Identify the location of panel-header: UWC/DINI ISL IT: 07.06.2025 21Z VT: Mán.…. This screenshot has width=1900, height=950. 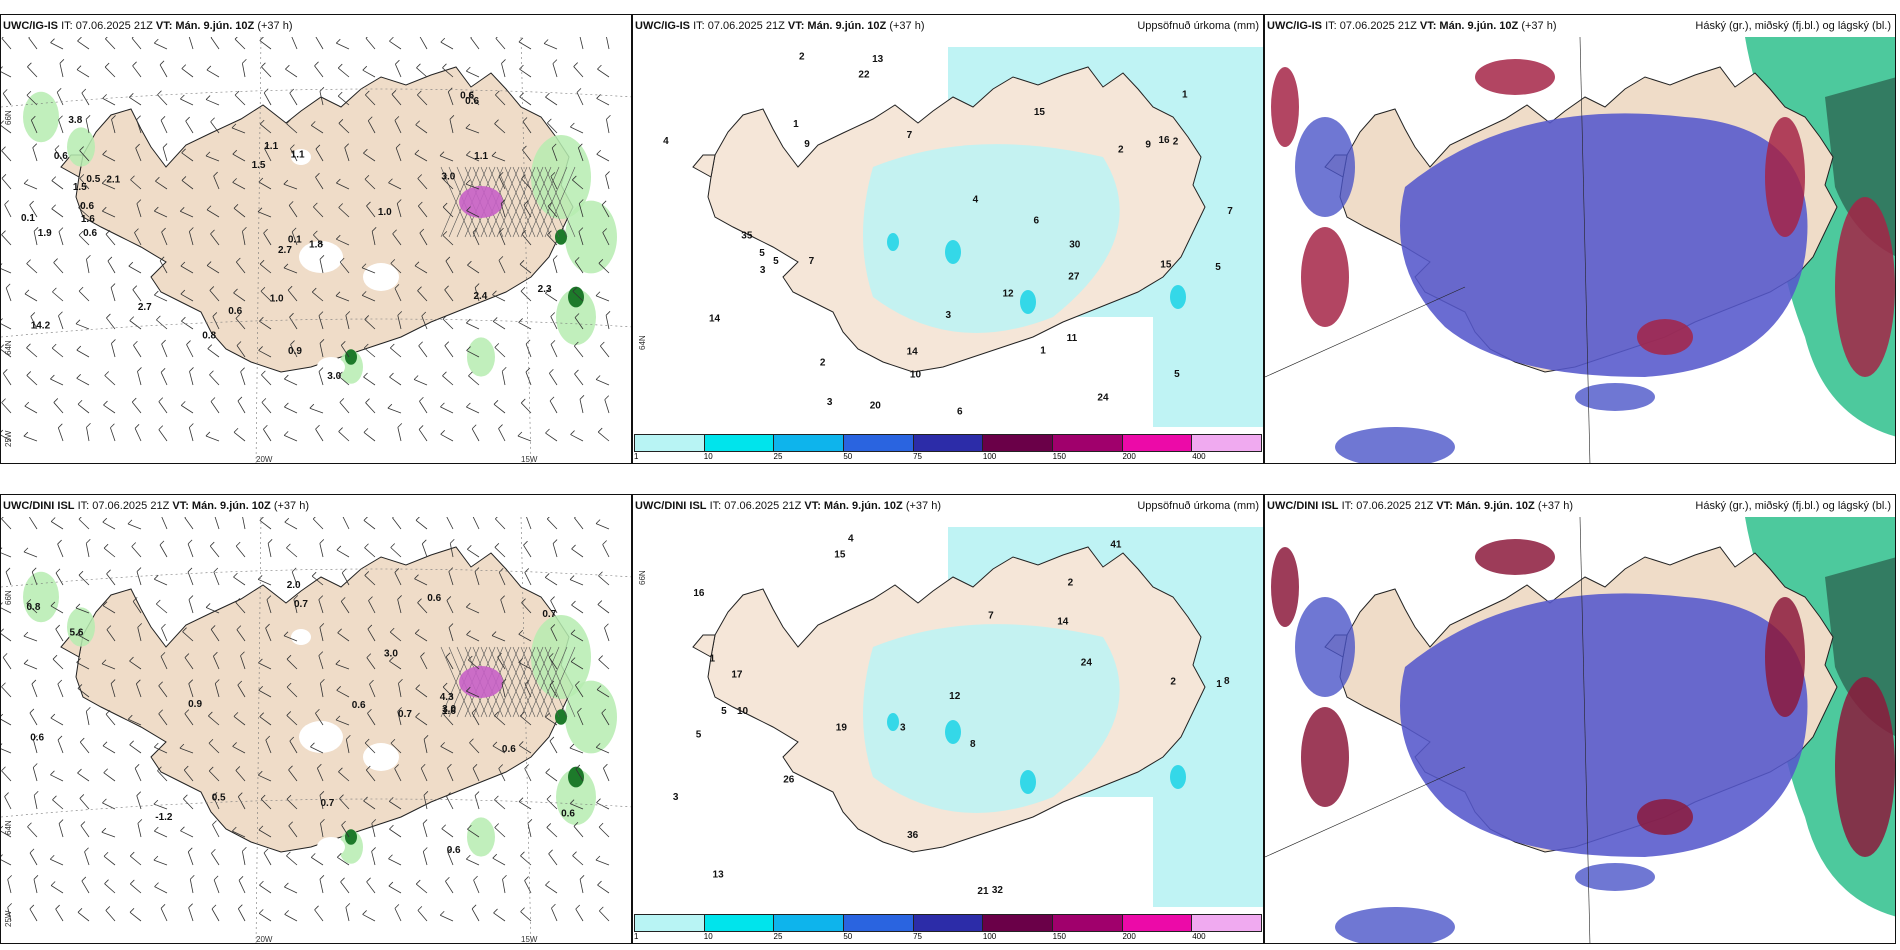
(1420, 506).